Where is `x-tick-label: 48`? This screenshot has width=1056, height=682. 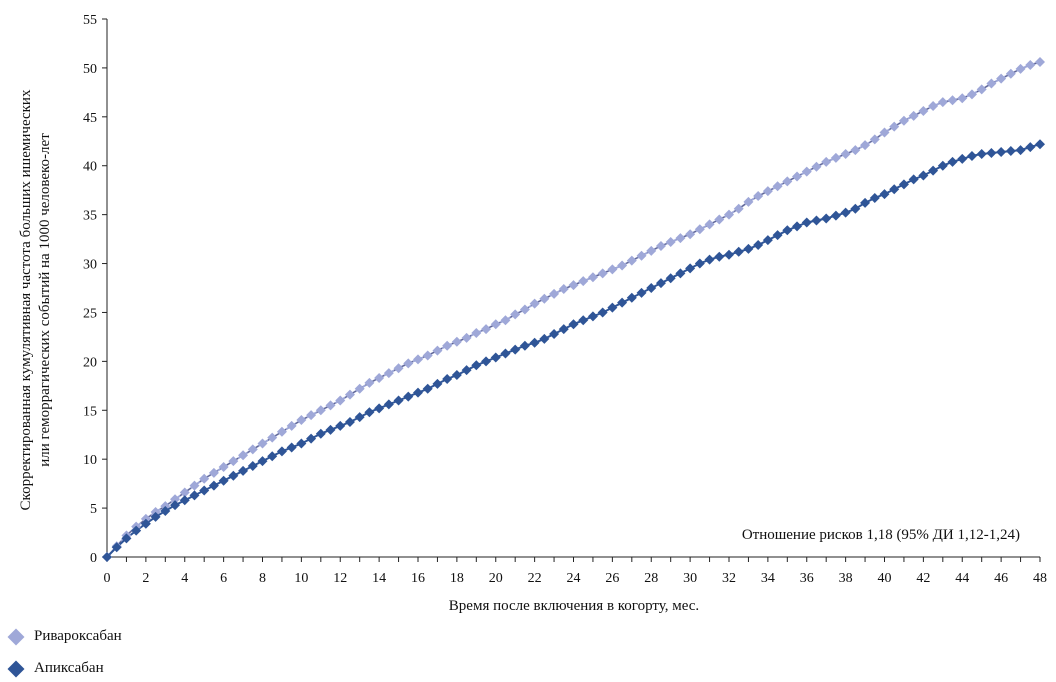 x-tick-label: 48 is located at coordinates (1040, 578).